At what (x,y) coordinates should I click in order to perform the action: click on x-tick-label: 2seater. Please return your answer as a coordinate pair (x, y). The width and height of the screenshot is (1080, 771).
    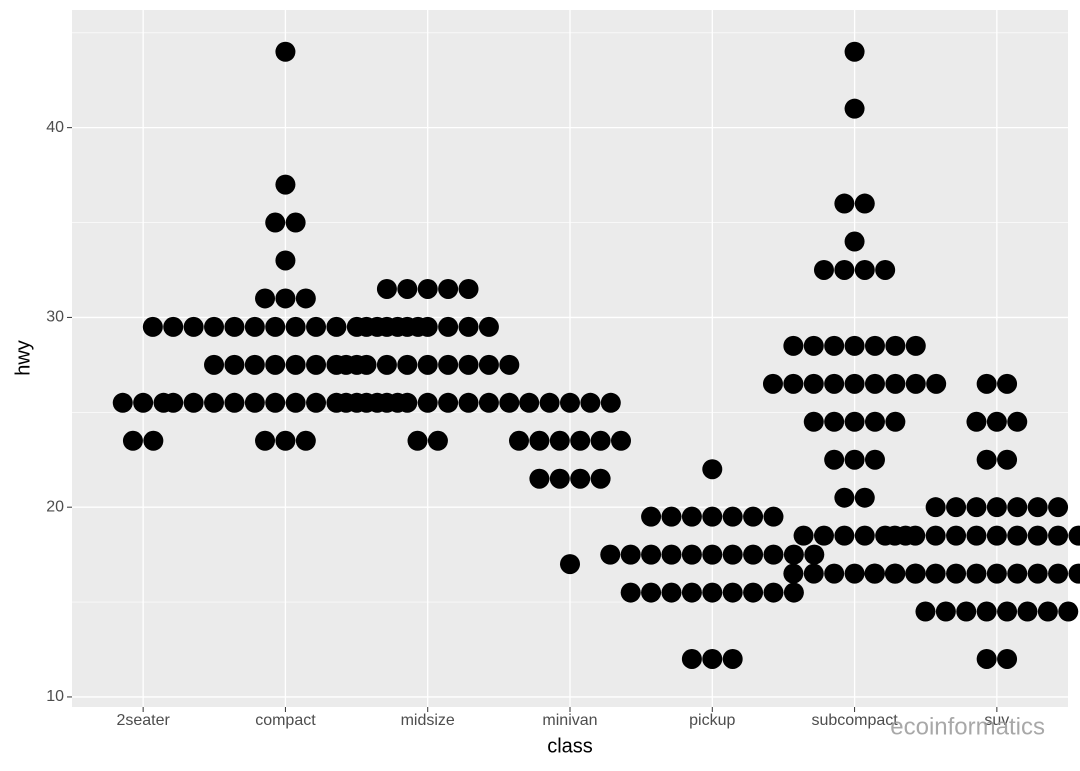
    Looking at the image, I should click on (143, 720).